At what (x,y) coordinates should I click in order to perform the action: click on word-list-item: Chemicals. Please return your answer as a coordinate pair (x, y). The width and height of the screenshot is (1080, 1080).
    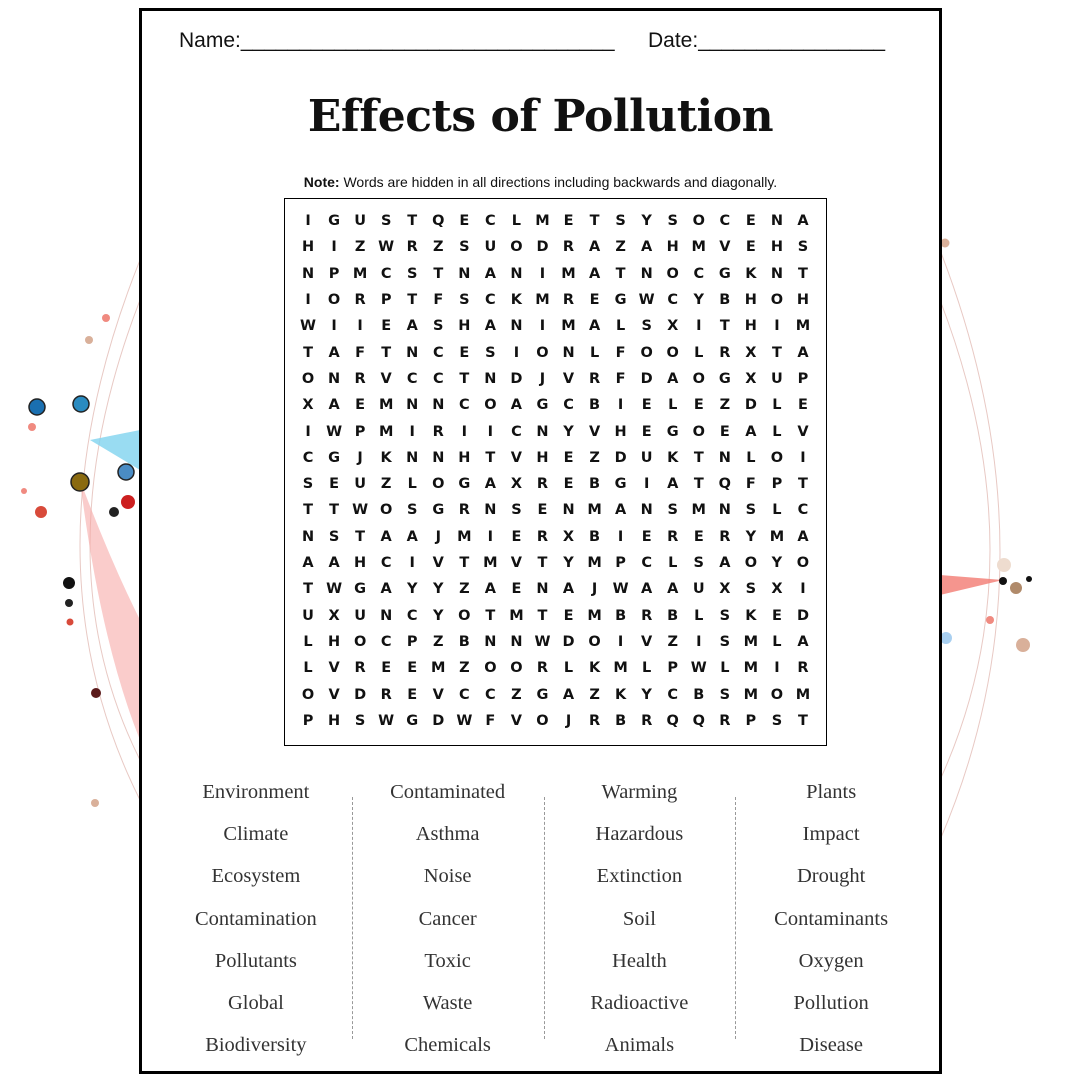
    Looking at the image, I should click on (447, 1045).